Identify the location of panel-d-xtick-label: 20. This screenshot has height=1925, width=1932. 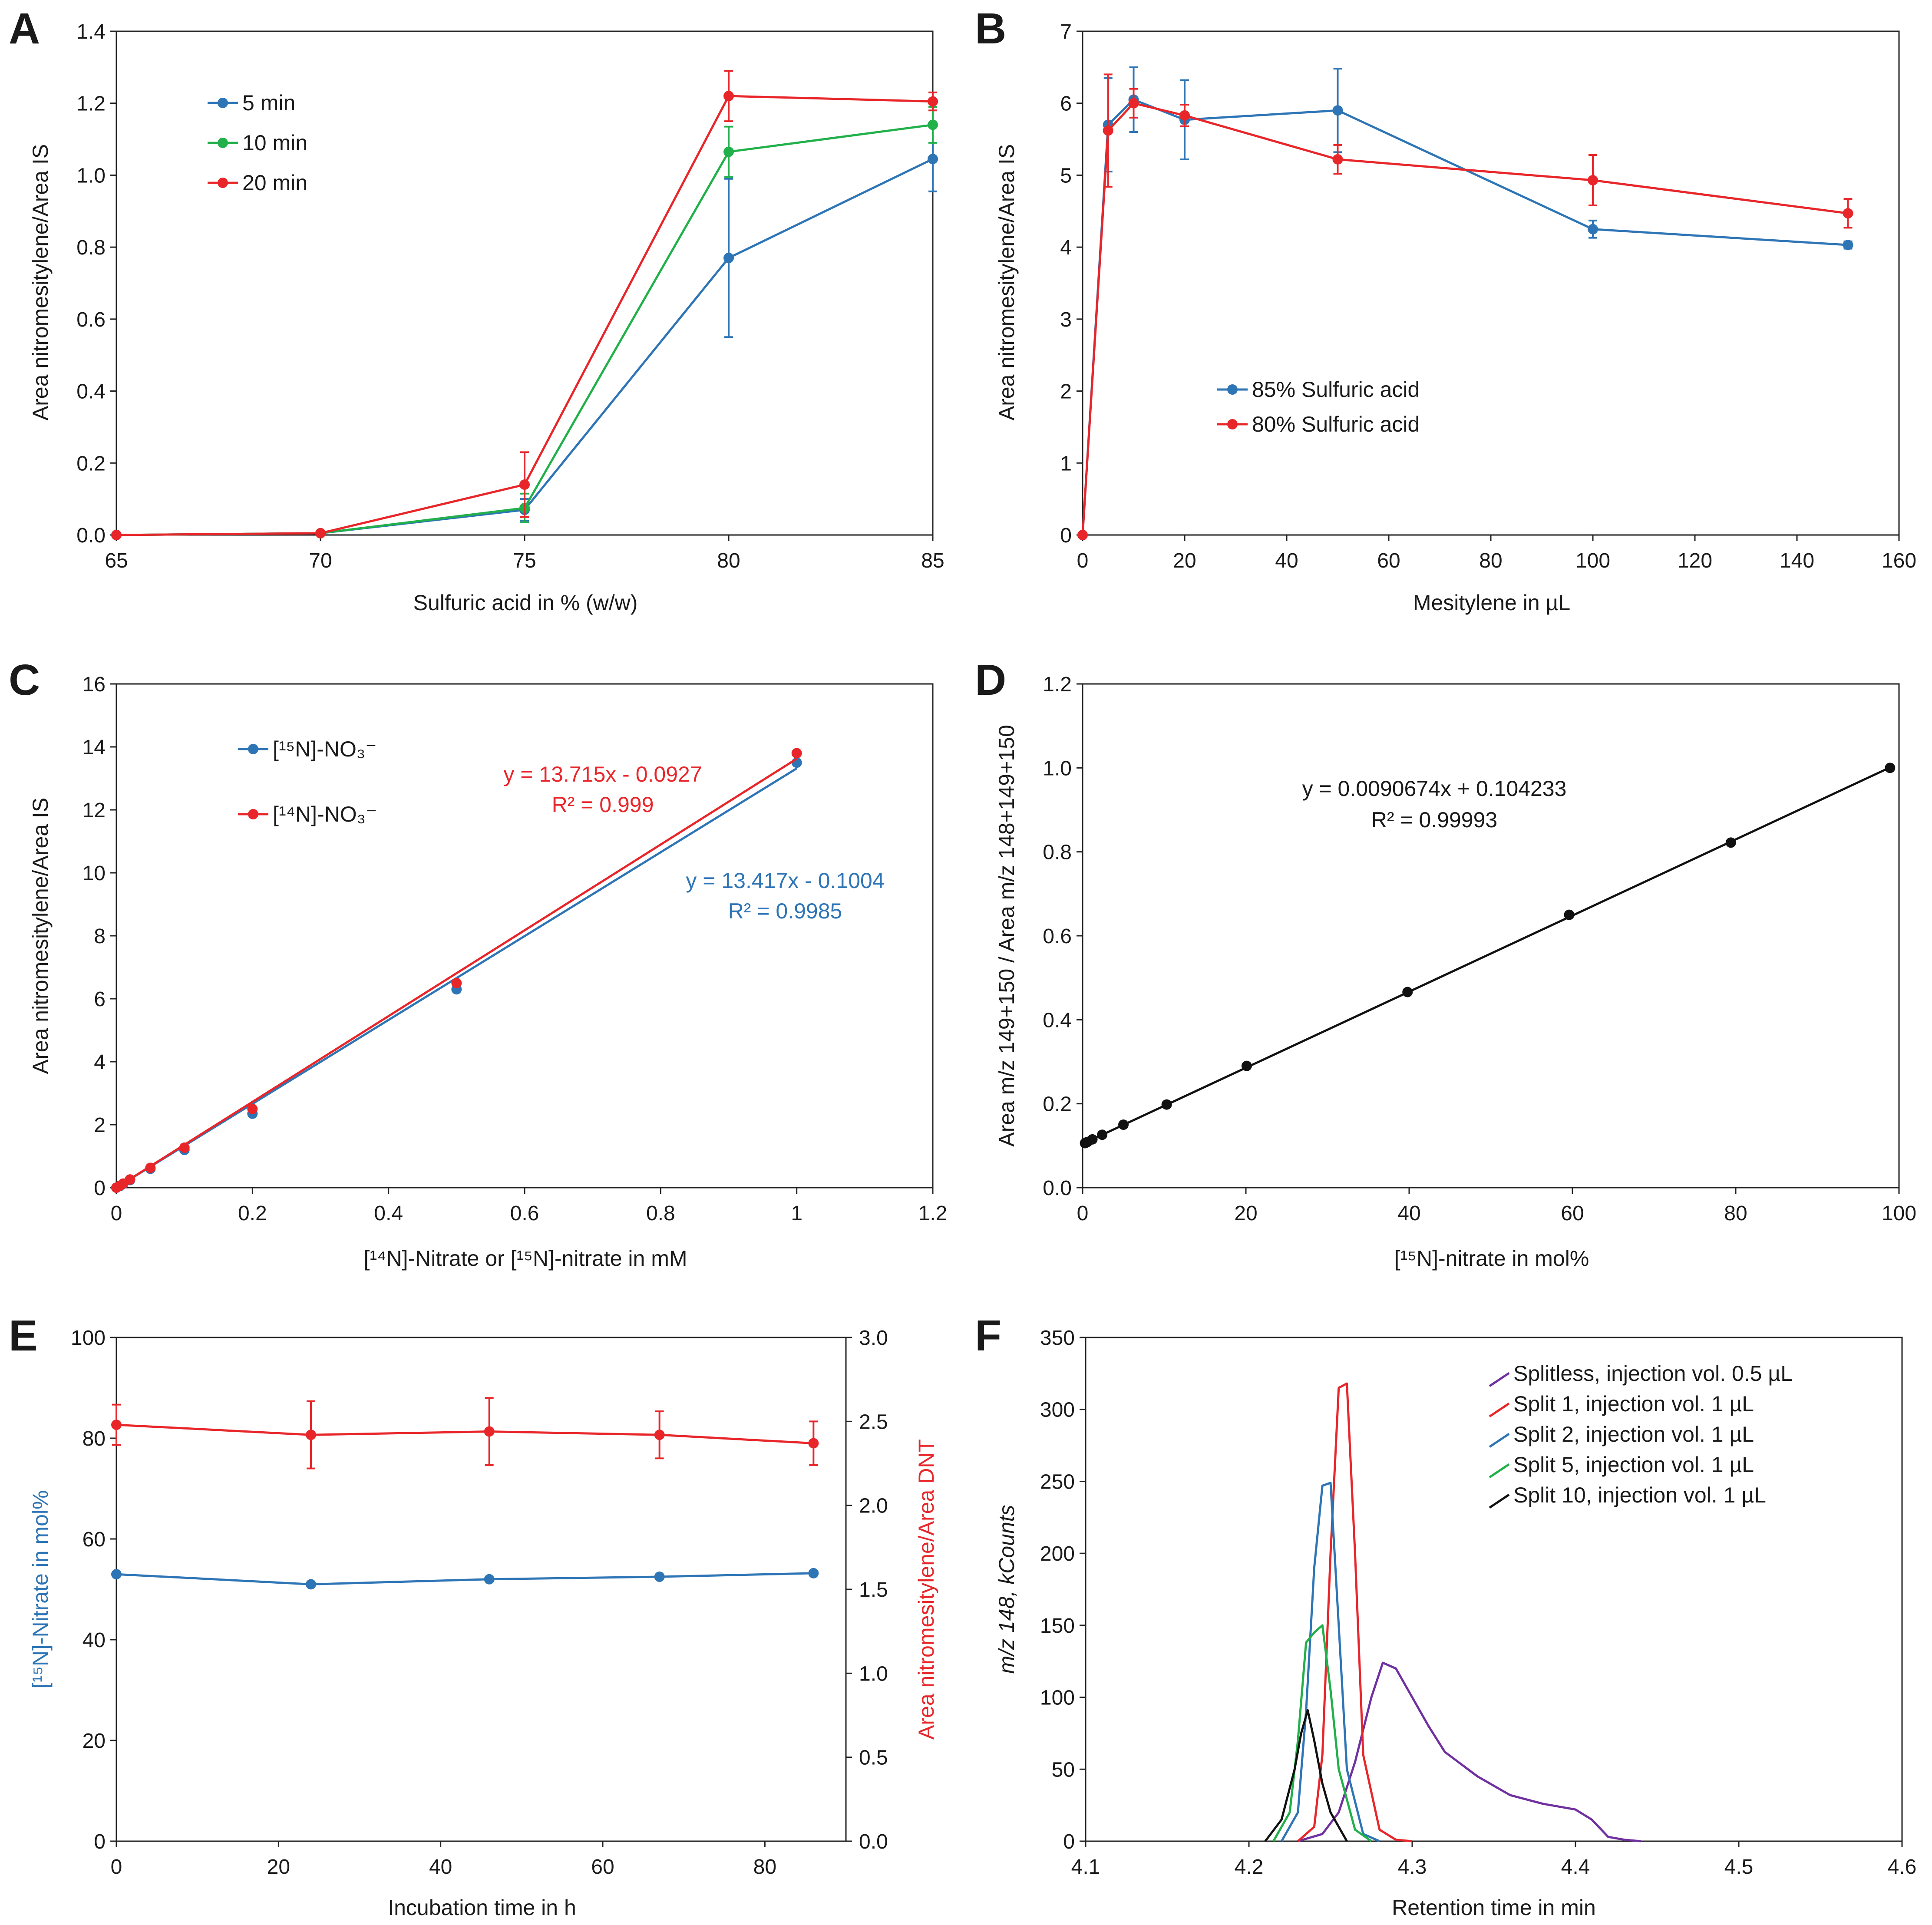
(1246, 1213).